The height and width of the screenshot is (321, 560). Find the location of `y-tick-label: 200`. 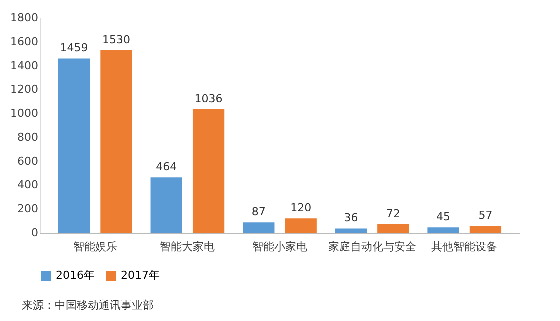

y-tick-label: 200 is located at coordinates (28, 209).